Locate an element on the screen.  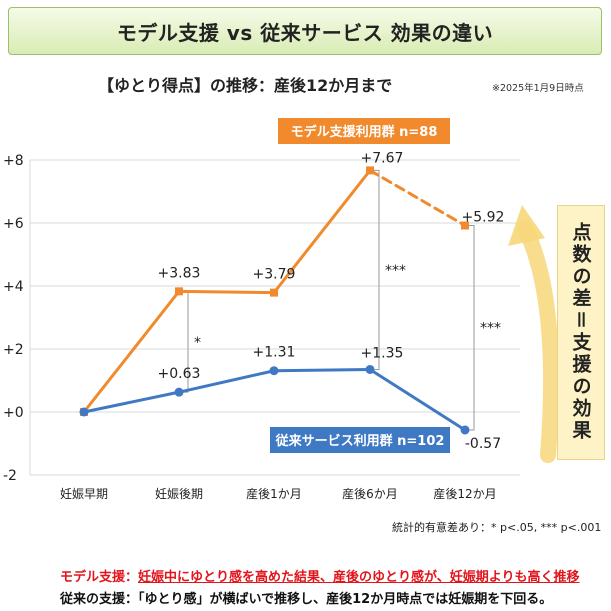
x-tick-label: 産後1か月 is located at coordinates (274, 493).